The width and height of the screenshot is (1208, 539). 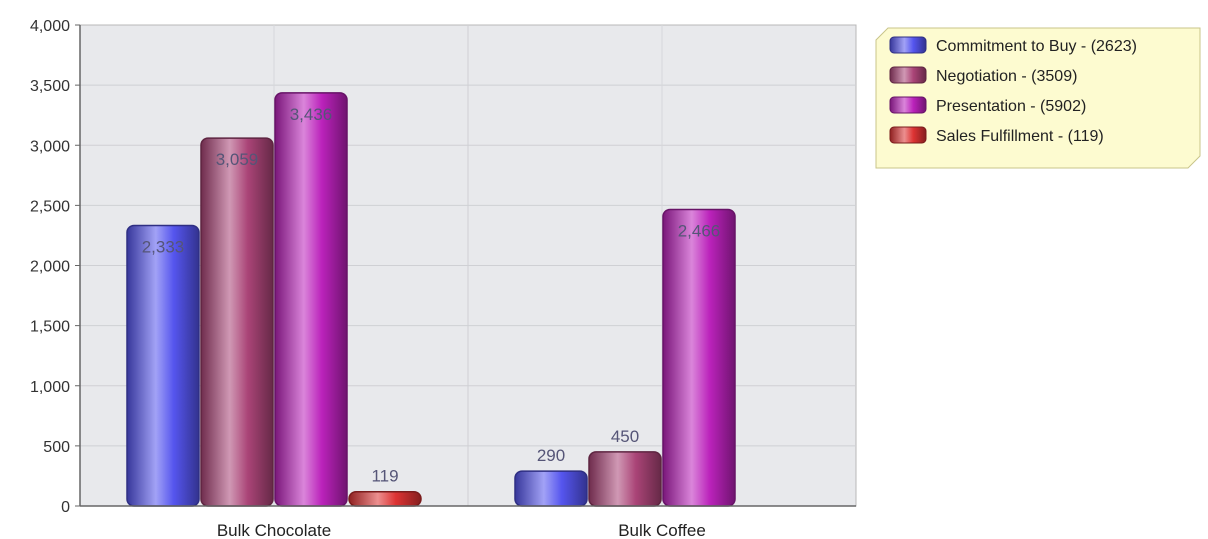 I want to click on legend-entry: Commitment to Buy - (2623), so click(x=1036, y=46).